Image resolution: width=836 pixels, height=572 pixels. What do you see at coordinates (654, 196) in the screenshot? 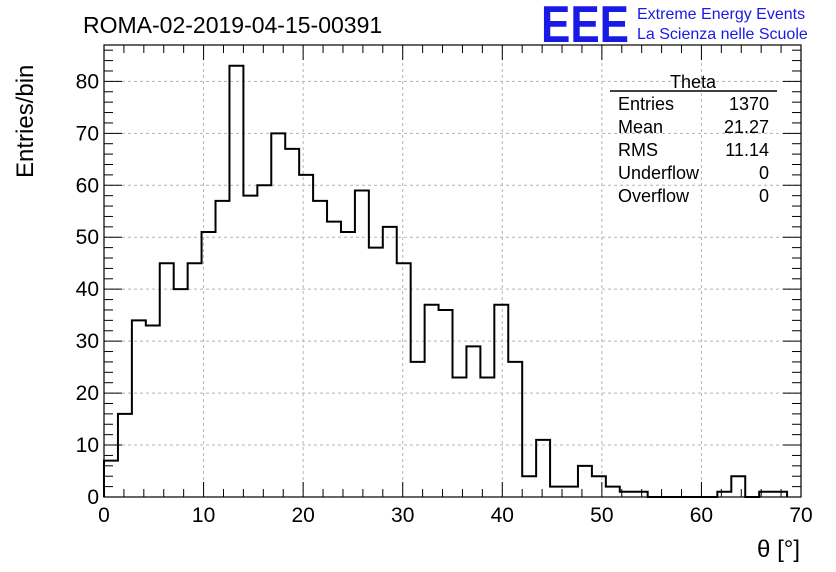
I see `stats-label: Overflow` at bounding box center [654, 196].